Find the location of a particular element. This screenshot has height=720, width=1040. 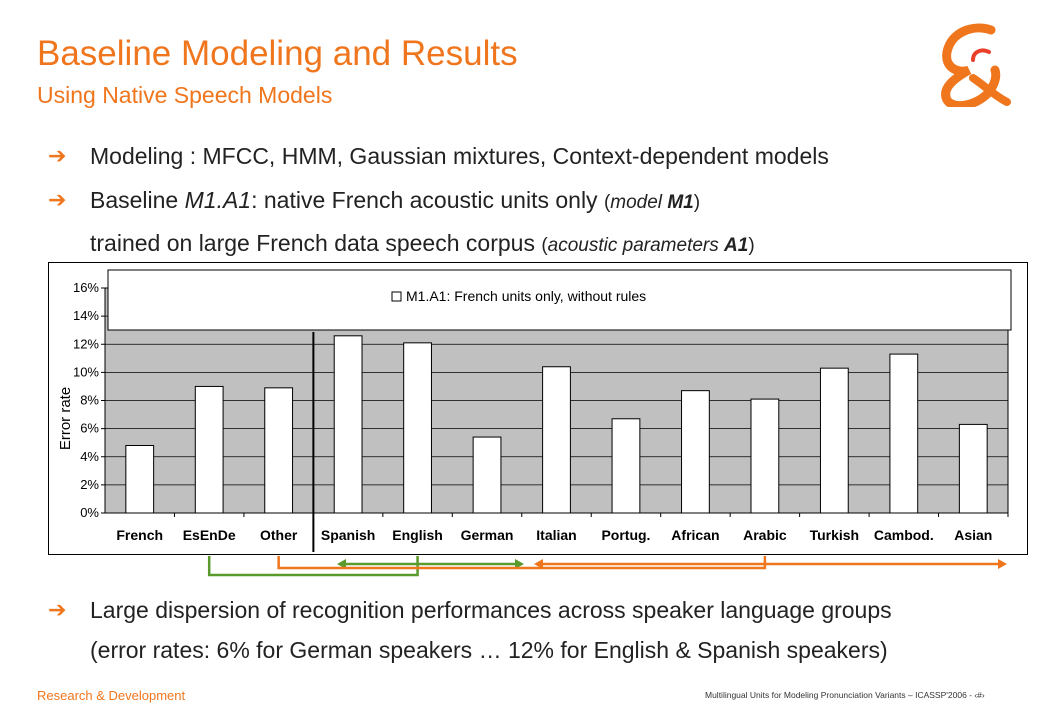

y-tick-label: 16% is located at coordinates (86, 287).